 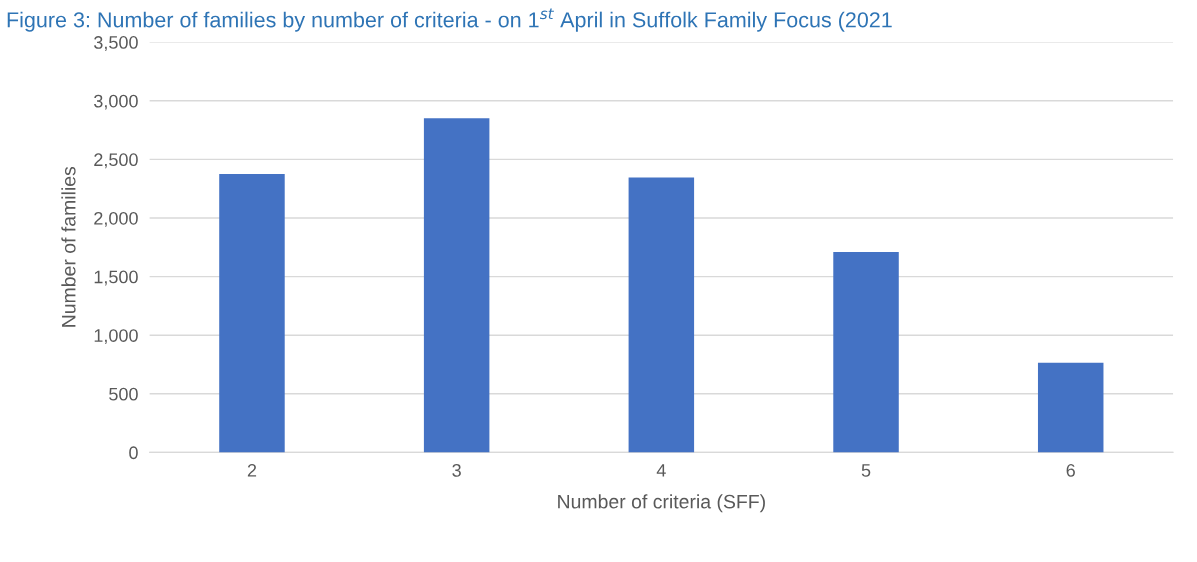 I want to click on y-tick-label: 0, so click(x=133, y=453).